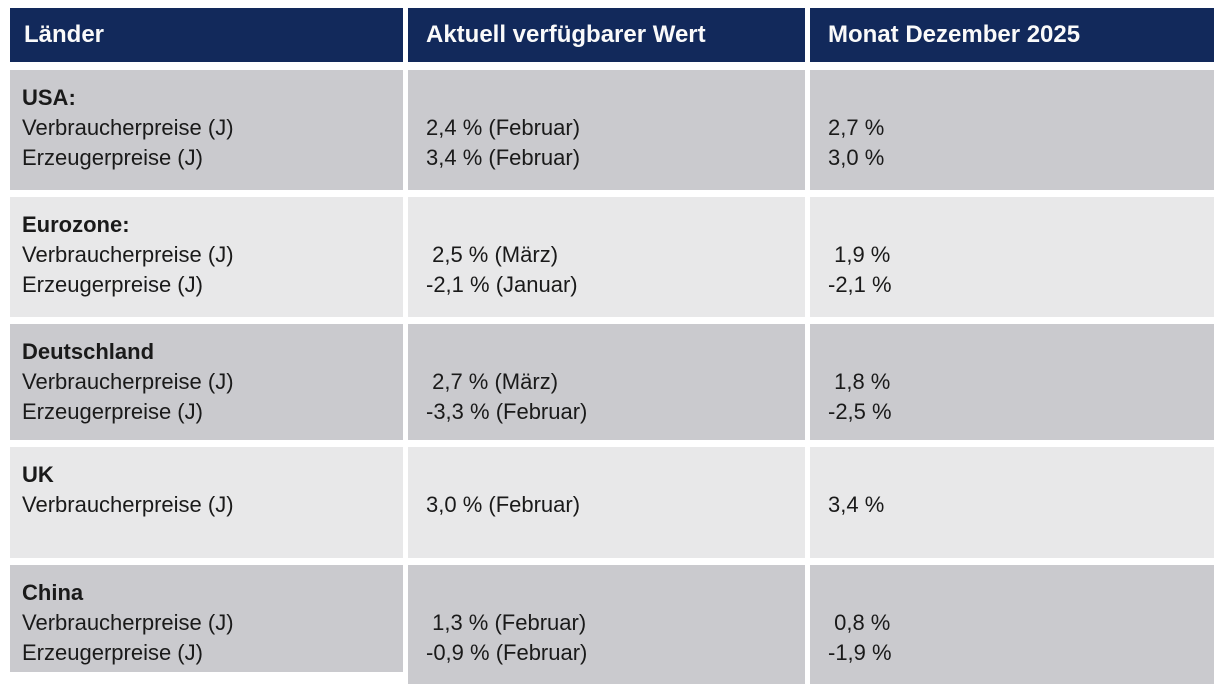 The width and height of the screenshot is (1214, 684). Describe the element at coordinates (856, 504) in the screenshot. I see `metric-value: 3,4 %` at that location.